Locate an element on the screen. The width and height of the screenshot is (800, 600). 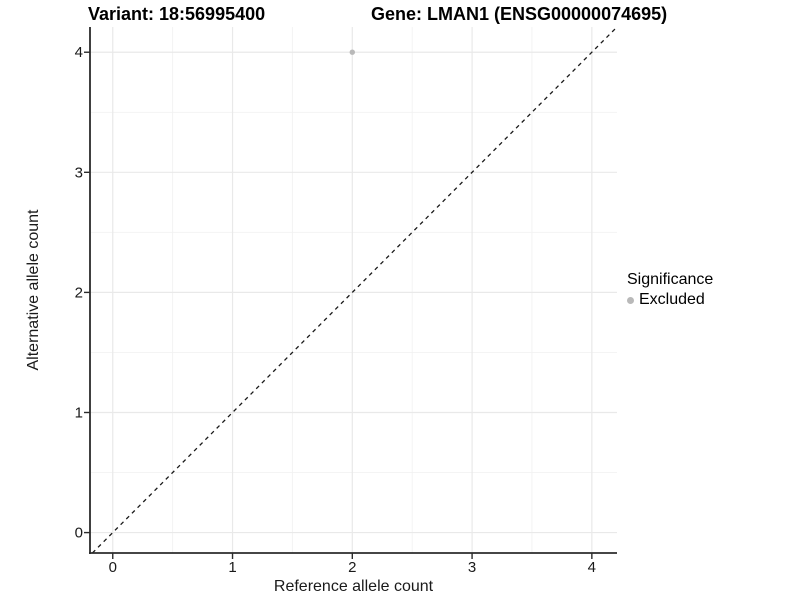
legend-item-excluded: Excluded is located at coordinates (670, 300).